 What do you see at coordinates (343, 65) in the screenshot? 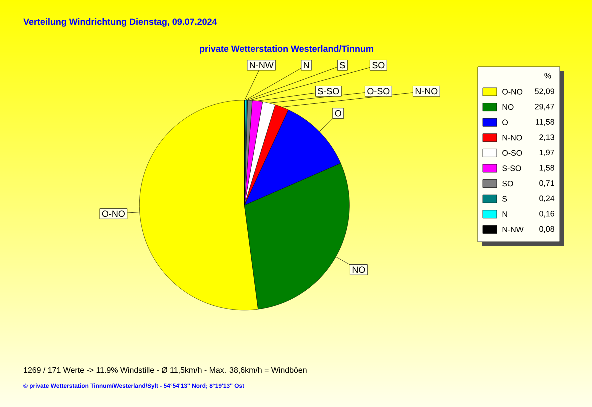
I see `slice-label: S` at bounding box center [343, 65].